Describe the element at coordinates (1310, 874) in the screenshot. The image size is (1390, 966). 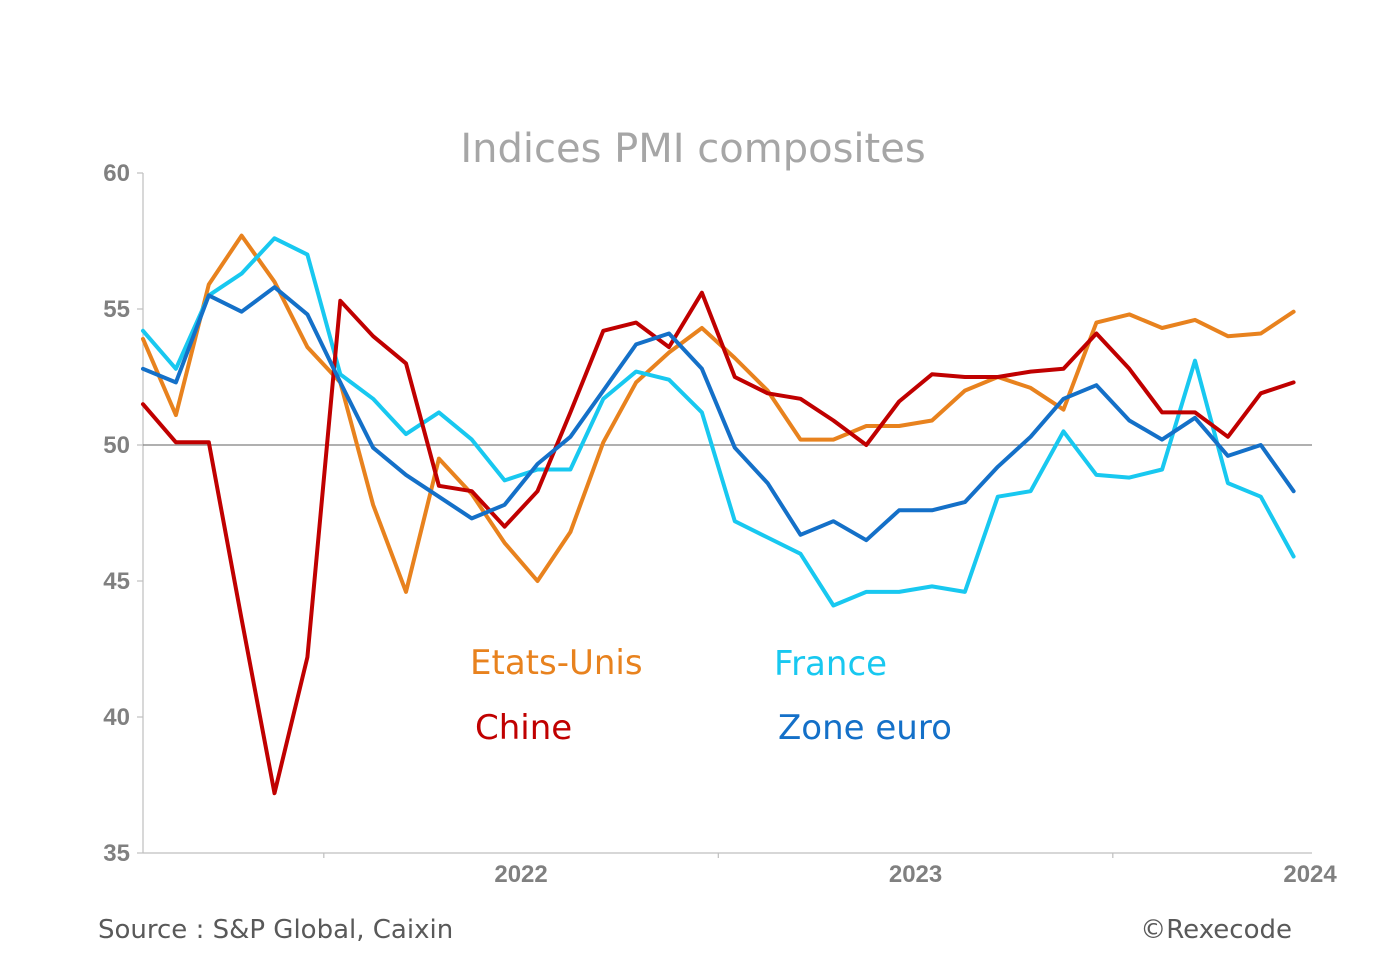
I see `x-tick-label: 2024` at that location.